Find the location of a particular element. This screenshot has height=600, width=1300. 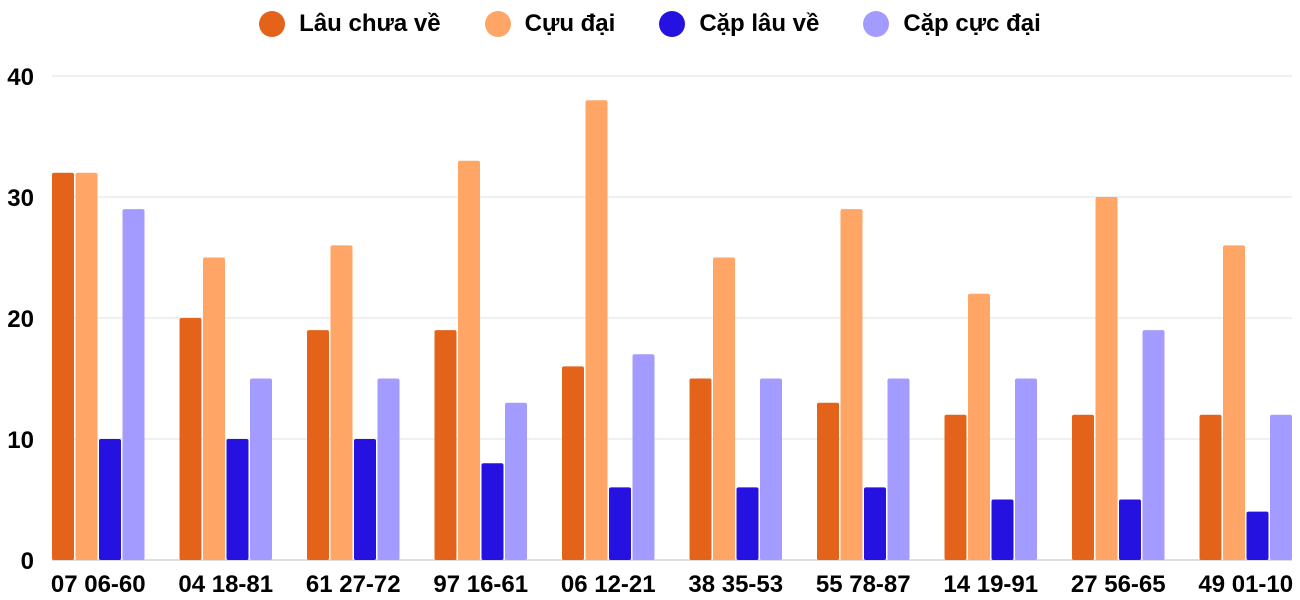

legend-label: Lâu chưa về is located at coordinates (370, 23).